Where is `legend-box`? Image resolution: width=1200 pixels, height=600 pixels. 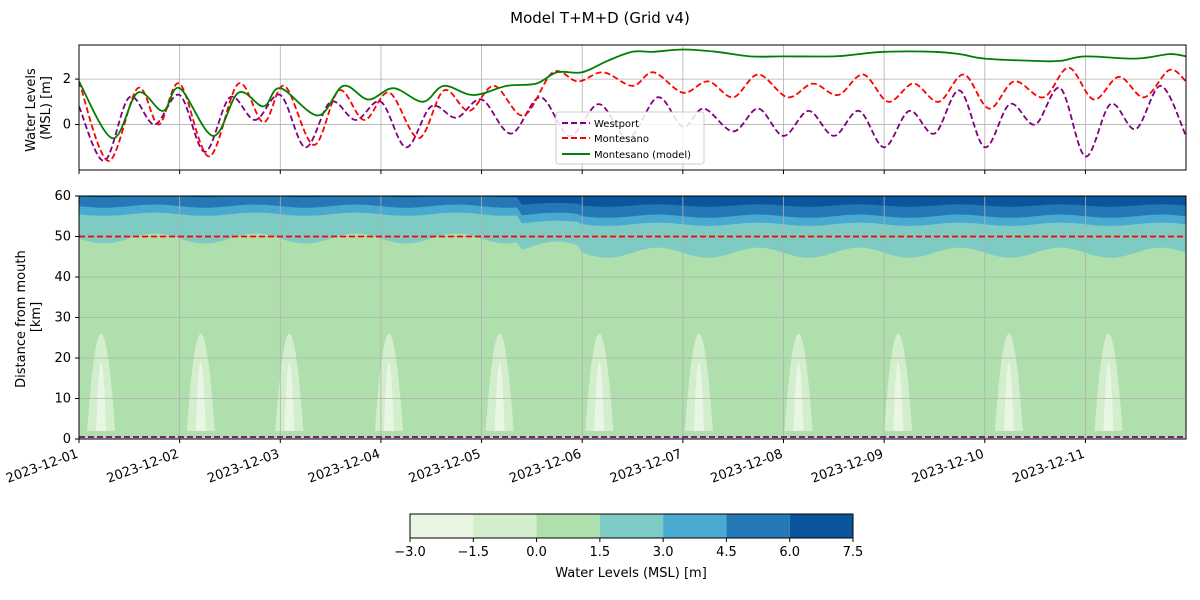
legend-box is located at coordinates (630, 138).